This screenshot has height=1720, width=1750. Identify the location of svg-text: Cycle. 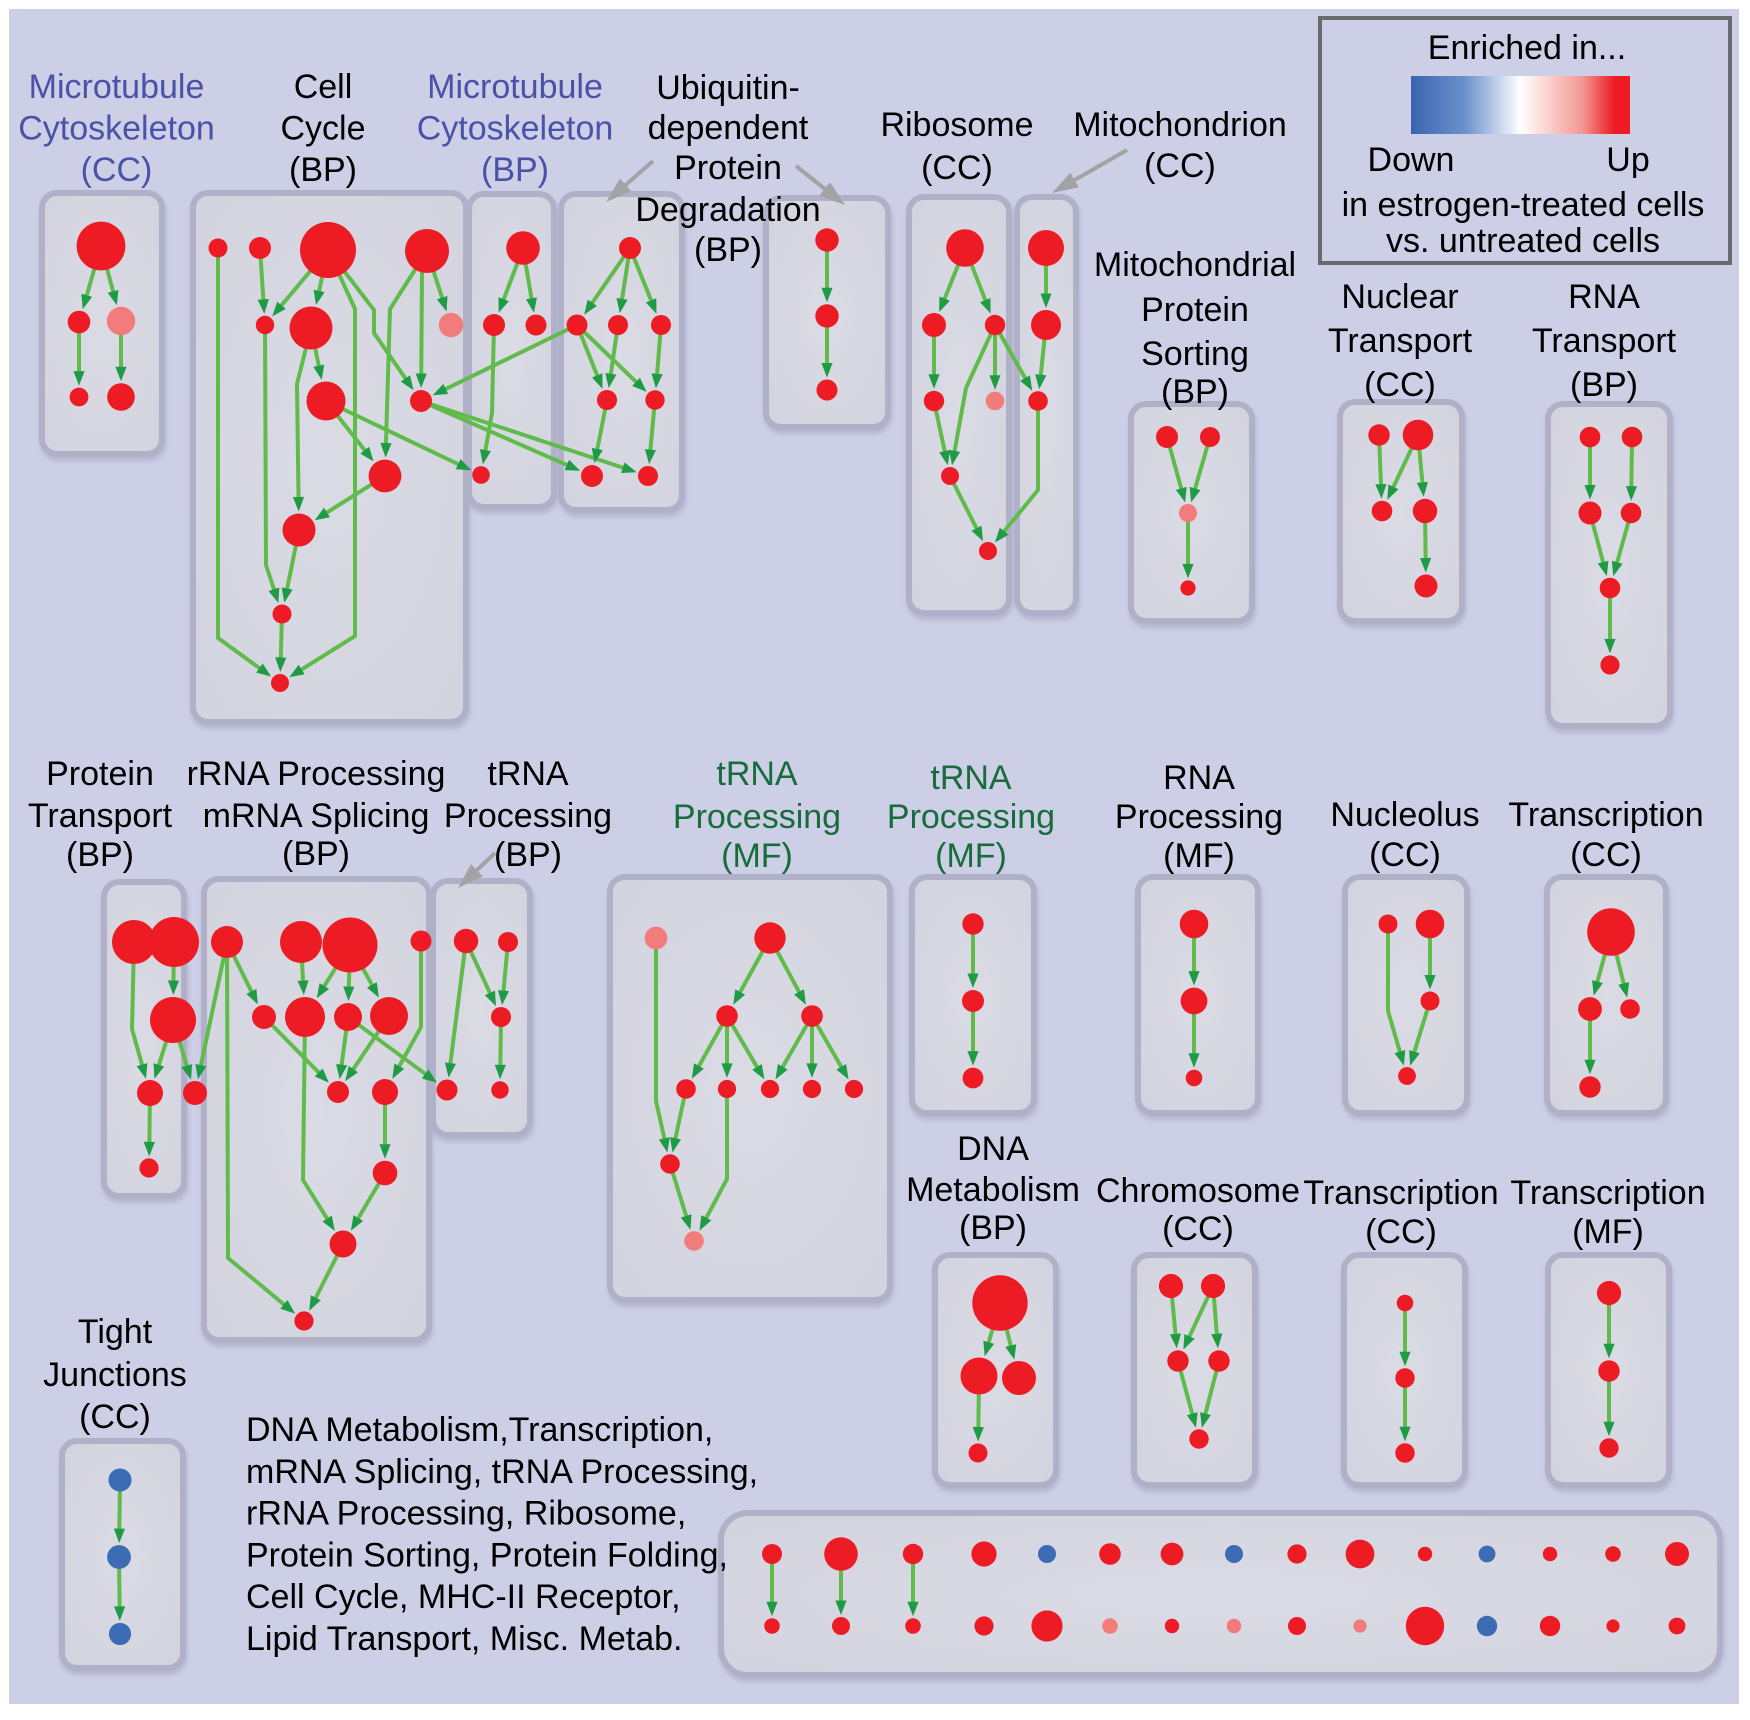
(322, 129).